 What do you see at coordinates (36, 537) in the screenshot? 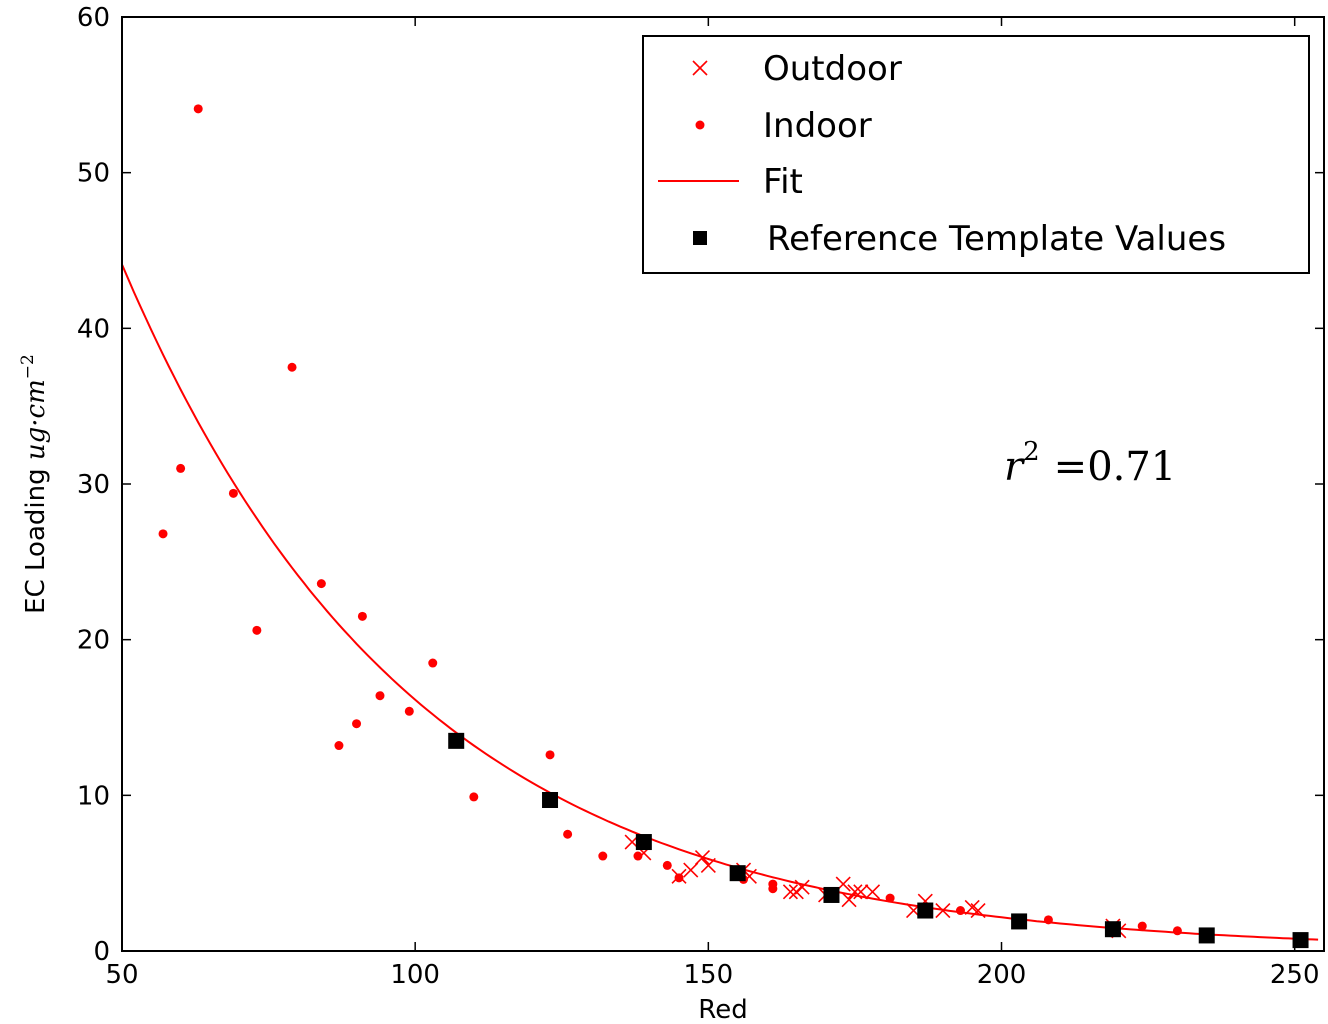
I see `y-axis-label-text: EC Loading` at bounding box center [36, 537].